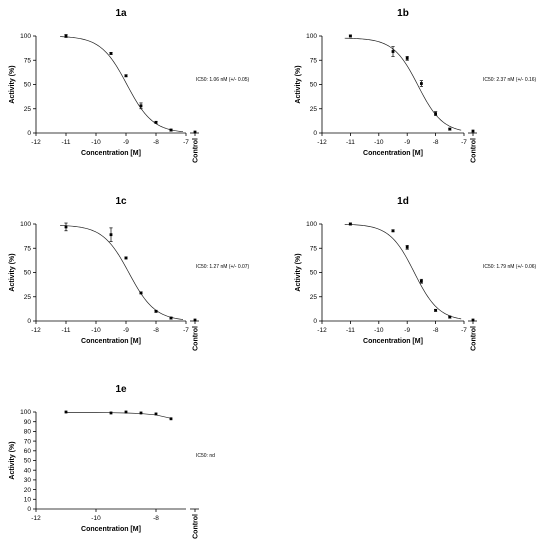 This screenshot has height=547, width=550. I want to click on chart-title: 1a, so click(121, 13).